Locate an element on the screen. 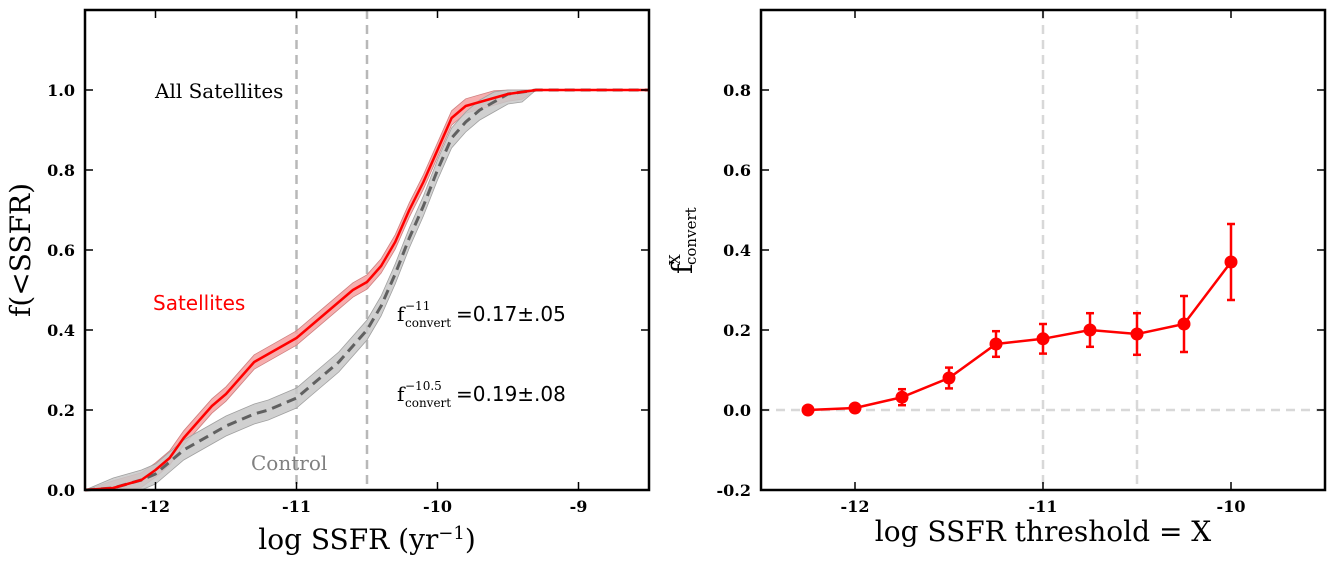 This screenshot has height=569, width=1334. left-x-axis-label: log SSFR (yr−1) is located at coordinates (367, 539).